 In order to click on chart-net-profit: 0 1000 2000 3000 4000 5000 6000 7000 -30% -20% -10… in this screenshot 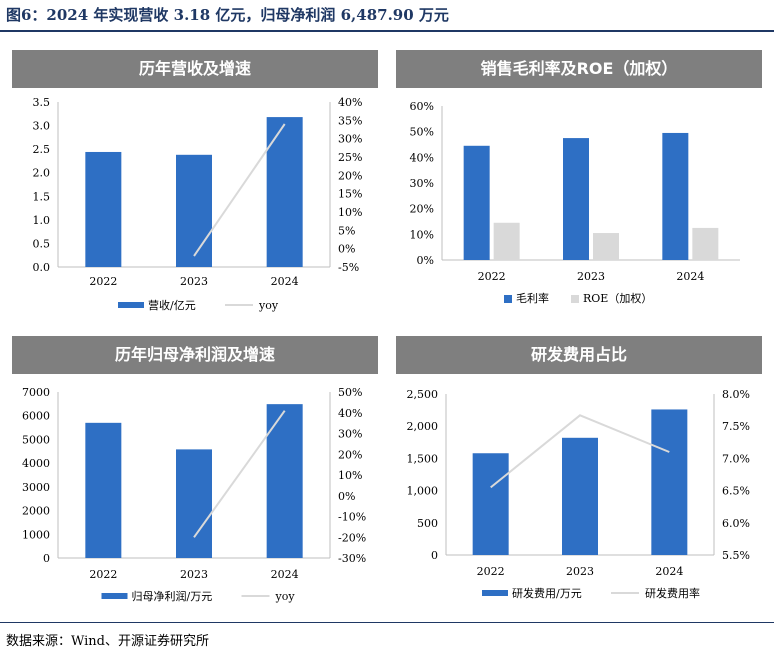, I will do `click(194, 494)`.